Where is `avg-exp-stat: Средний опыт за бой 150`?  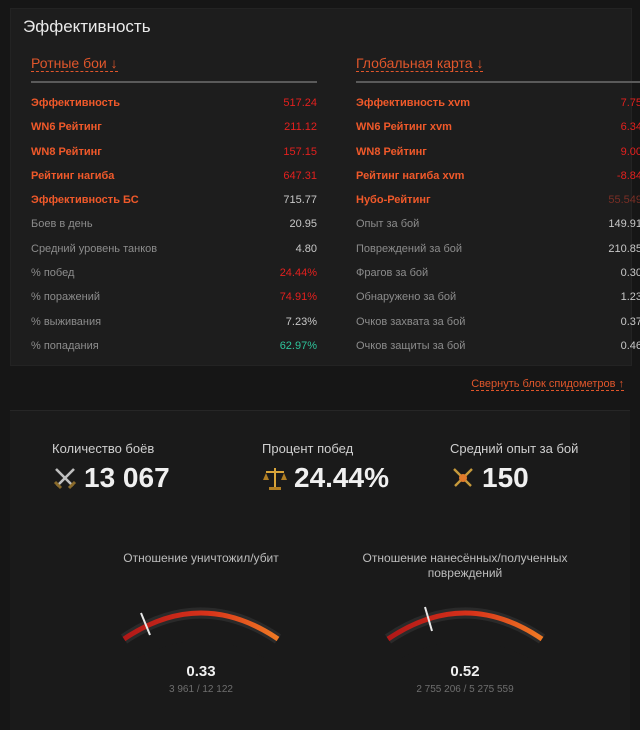
avg-exp-stat: Средний опыт за бой 150 is located at coordinates (514, 467).